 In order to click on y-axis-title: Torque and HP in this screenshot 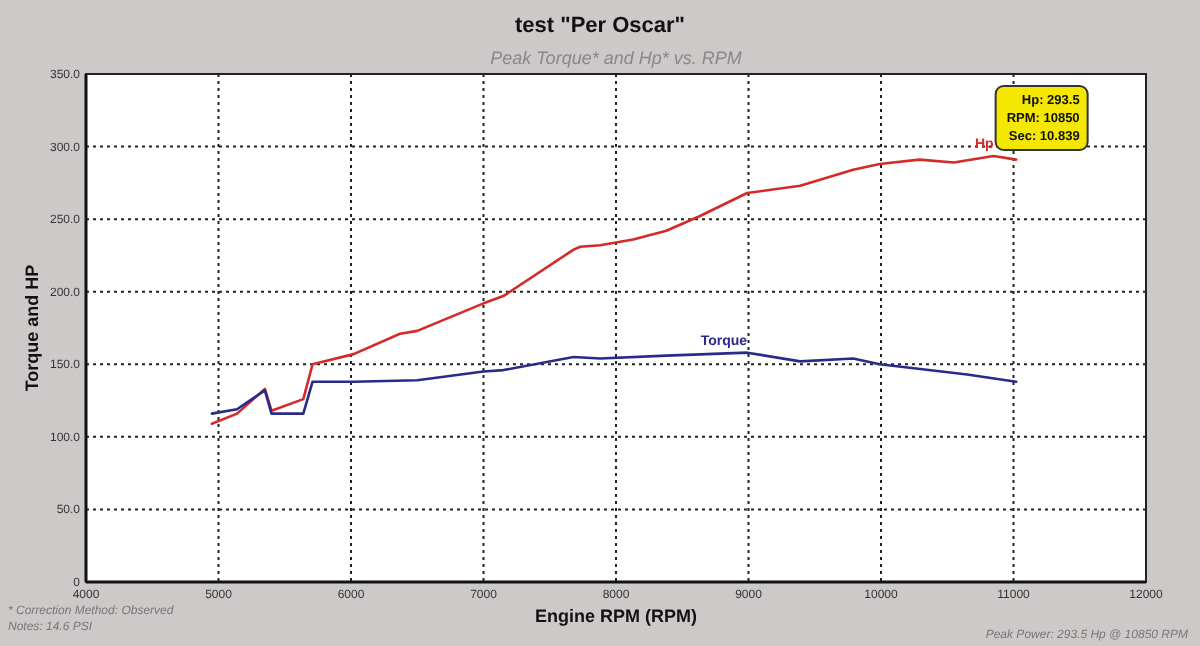, I will do `click(32, 328)`.